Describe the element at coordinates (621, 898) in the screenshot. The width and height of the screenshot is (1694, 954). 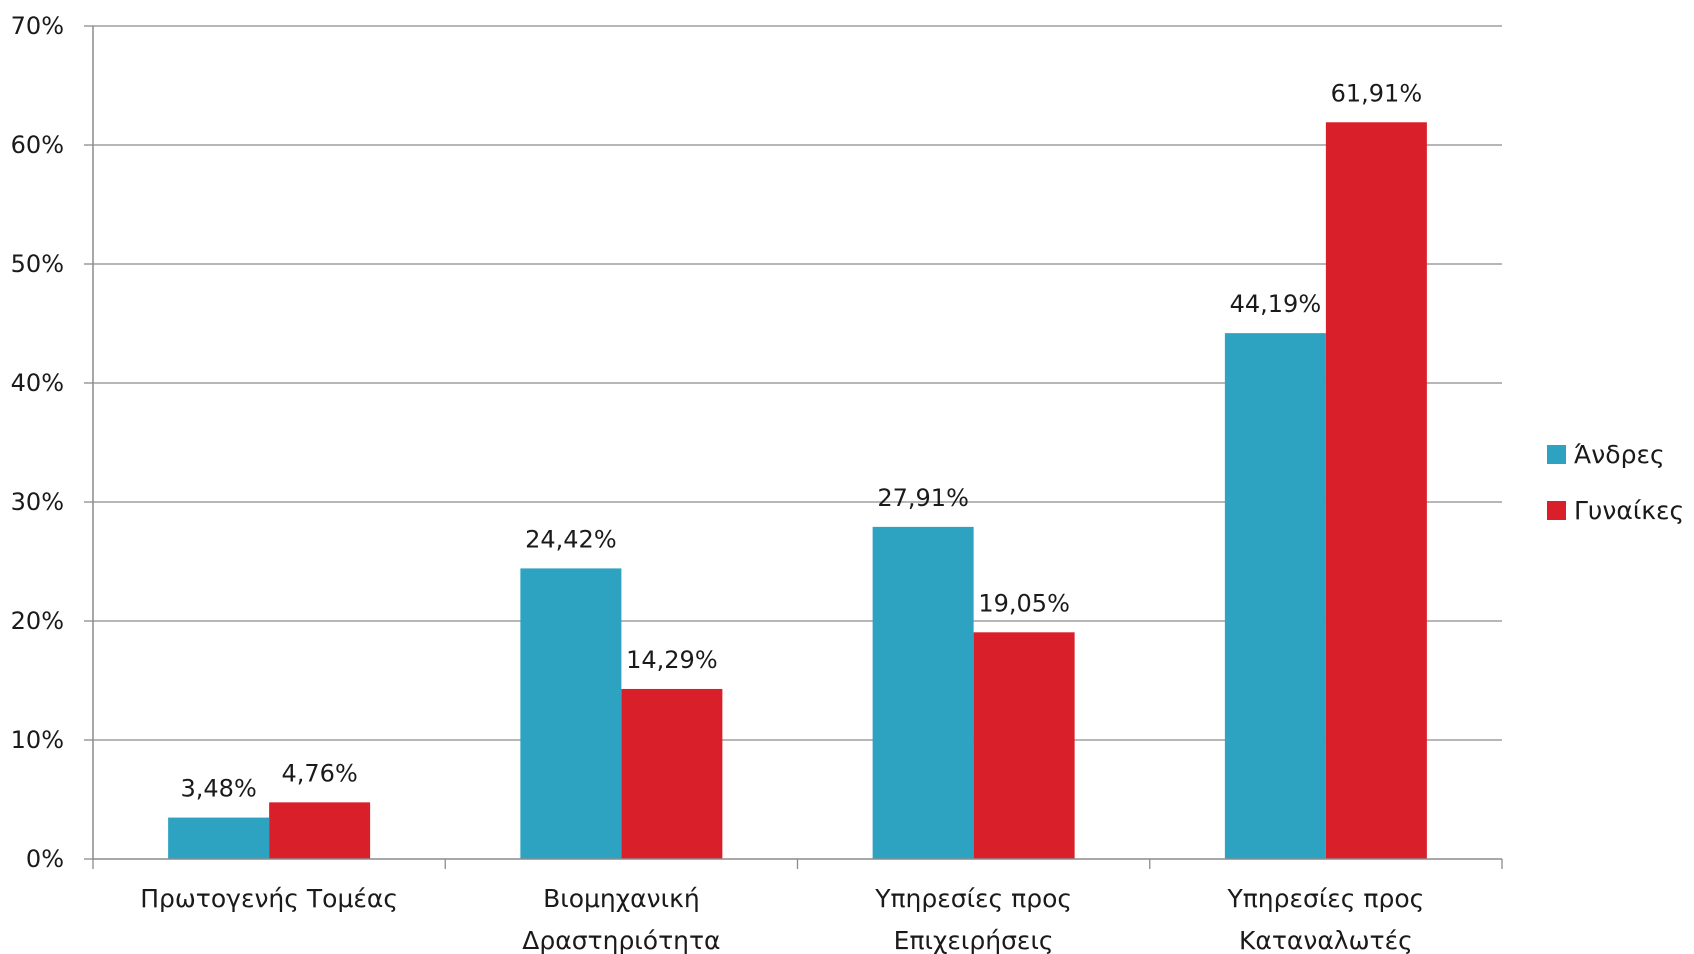
I see `x-tick-label: Βιομηχανική` at that location.